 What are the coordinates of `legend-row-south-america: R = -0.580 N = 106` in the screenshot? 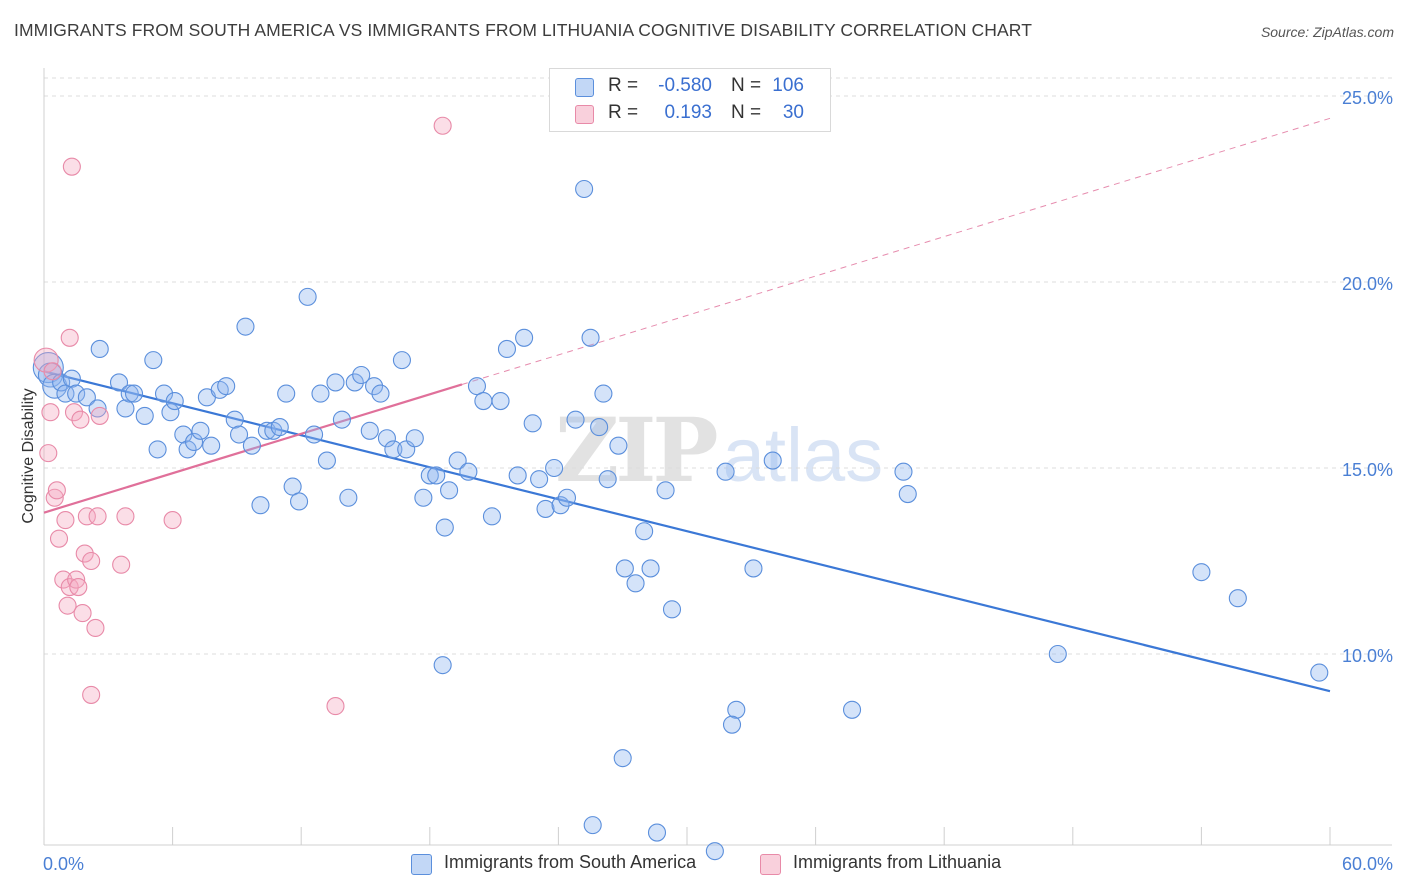 It's located at (690, 87).